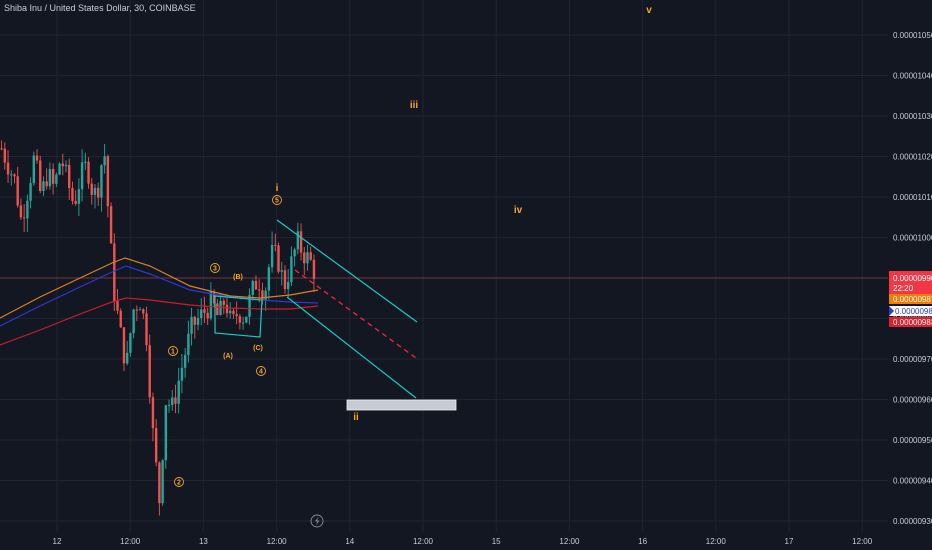 The image size is (932, 550). What do you see at coordinates (277, 188) in the screenshot?
I see `wave-label-i: i` at bounding box center [277, 188].